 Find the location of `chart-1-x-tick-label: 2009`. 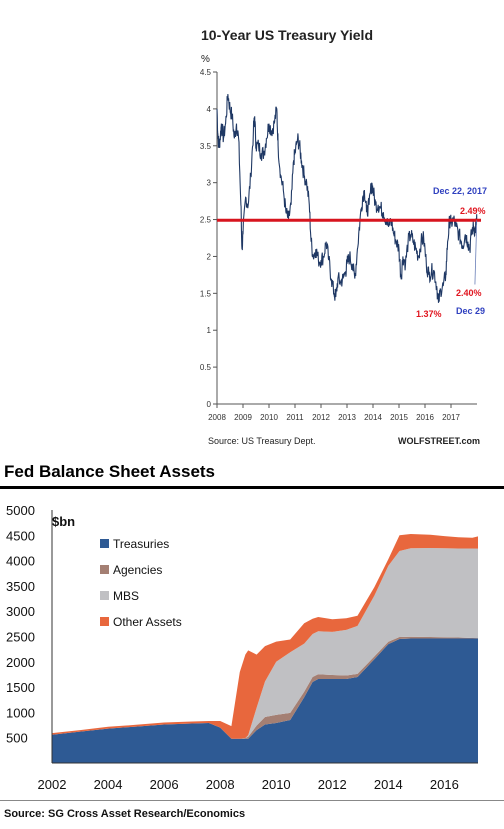

chart-1-x-tick-label: 2009 is located at coordinates (243, 417).